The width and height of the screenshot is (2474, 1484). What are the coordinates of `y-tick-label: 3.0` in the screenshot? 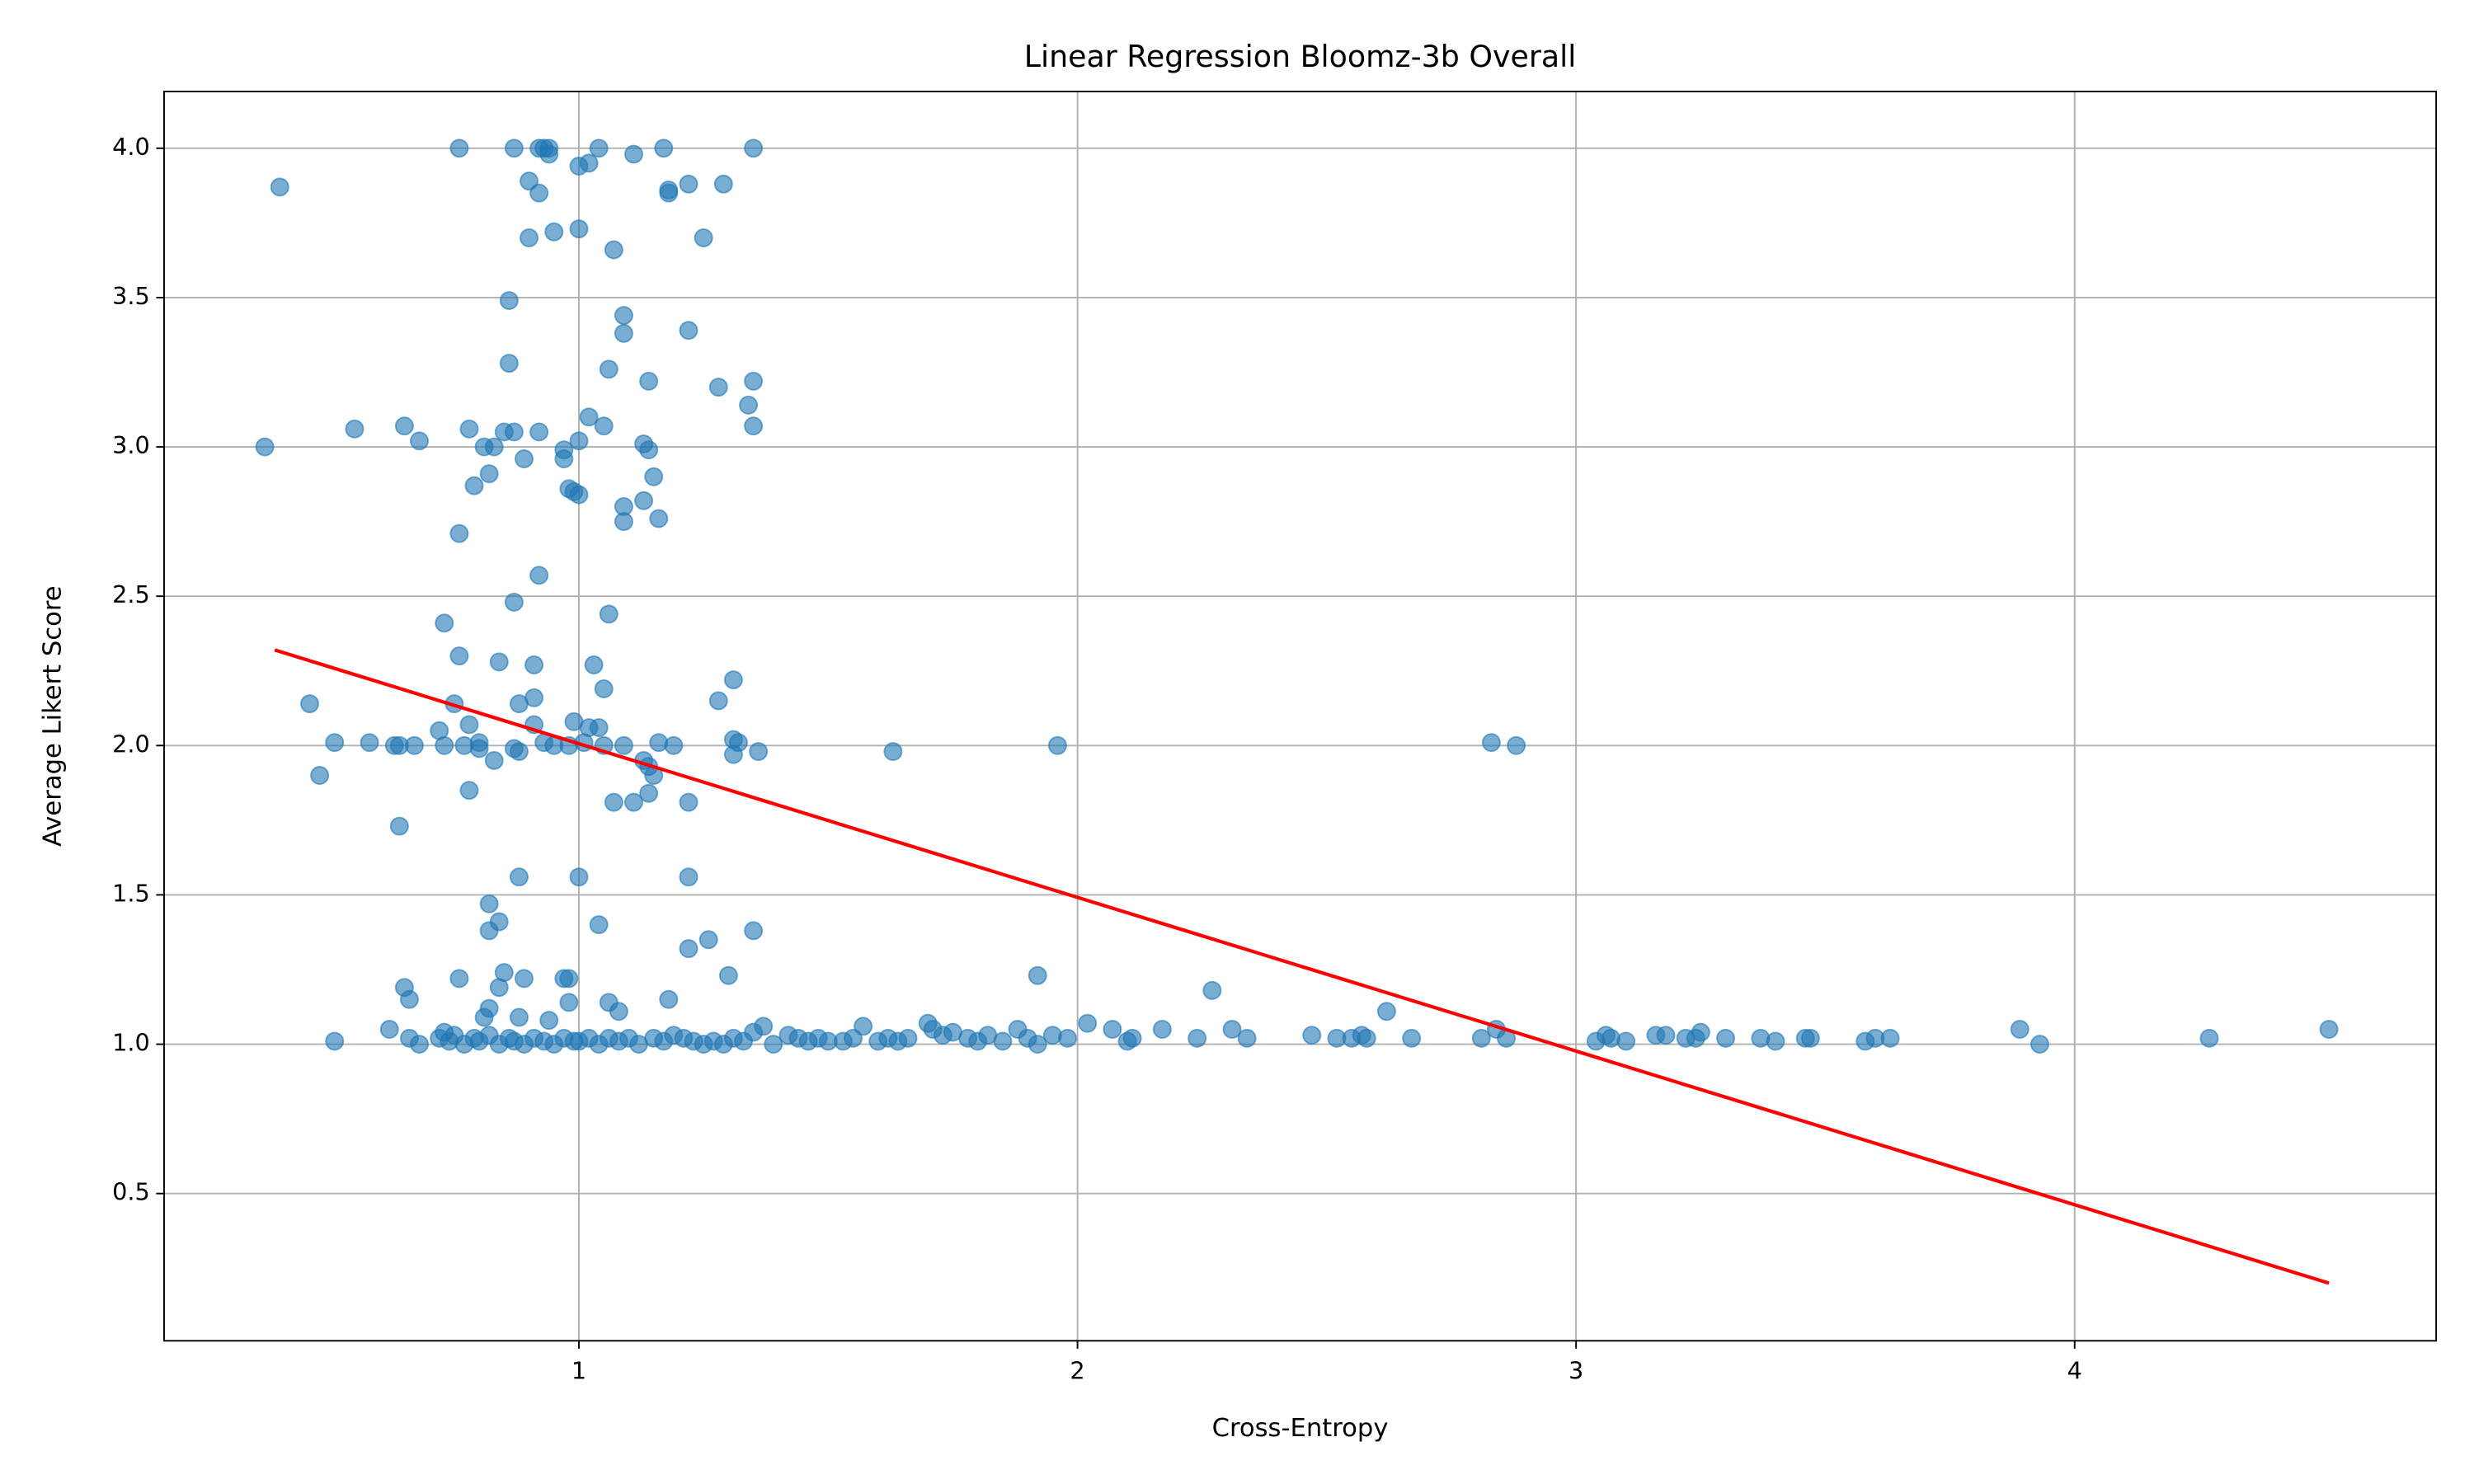 It's located at (131, 445).